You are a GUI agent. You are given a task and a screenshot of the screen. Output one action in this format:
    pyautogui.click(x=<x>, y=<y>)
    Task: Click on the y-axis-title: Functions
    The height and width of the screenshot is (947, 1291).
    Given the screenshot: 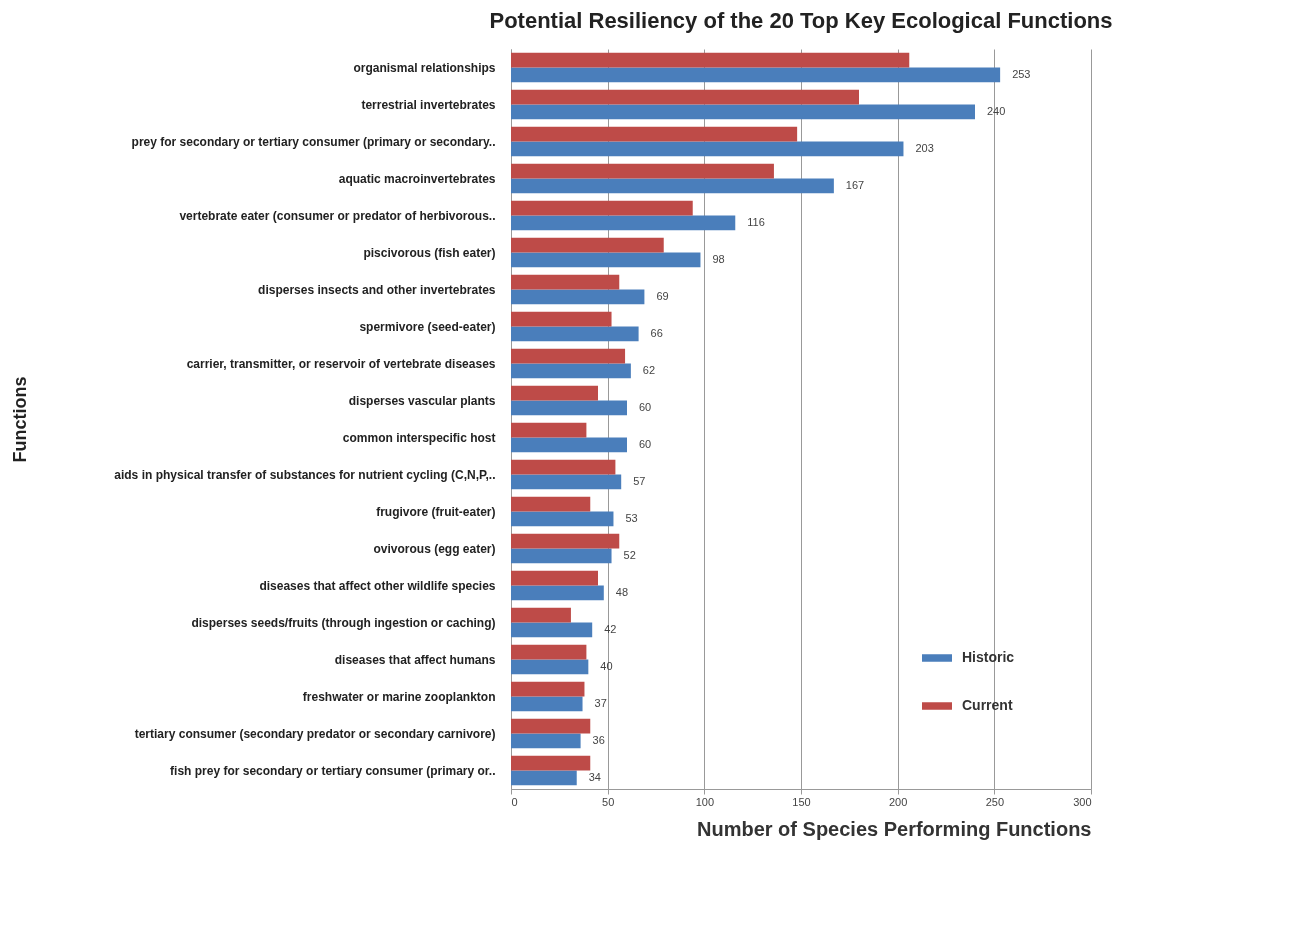 What is the action you would take?
    pyautogui.click(x=19, y=419)
    